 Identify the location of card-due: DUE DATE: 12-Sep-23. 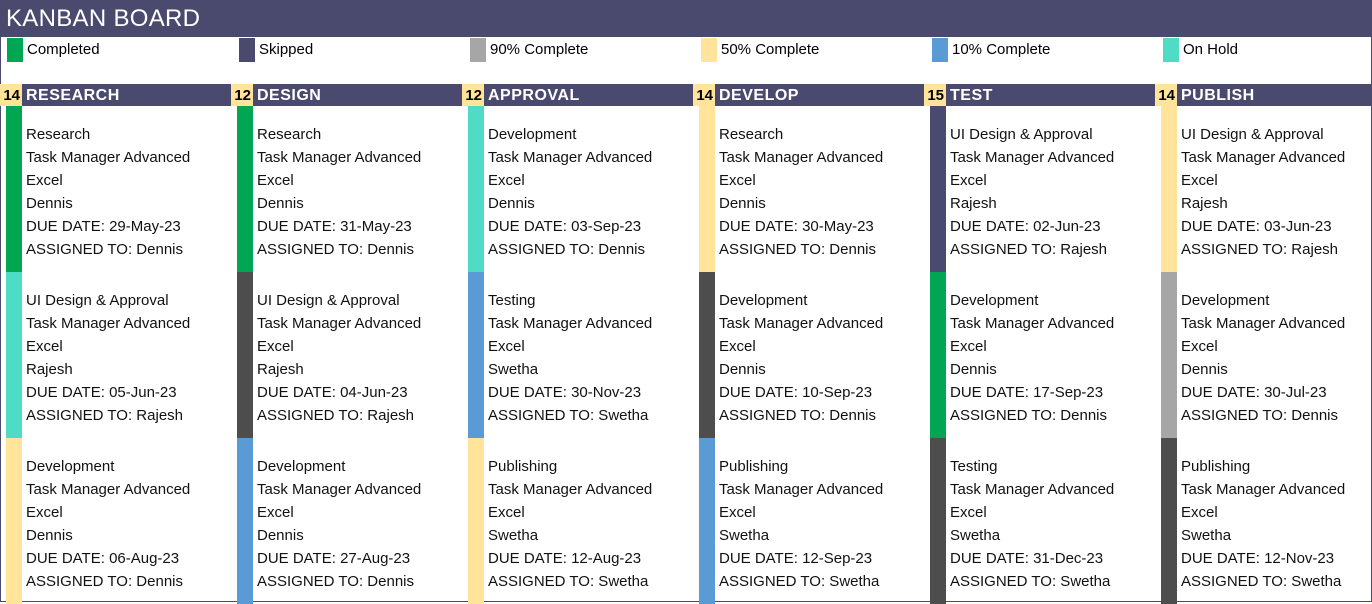
(796, 558).